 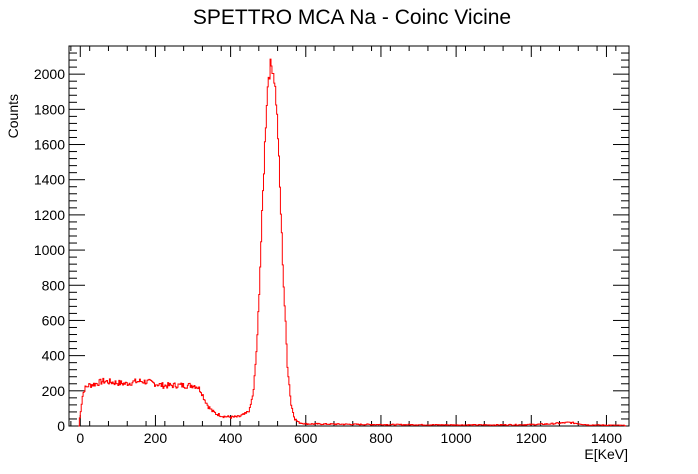 I want to click on x-tick-label: 1400, so click(x=606, y=438).